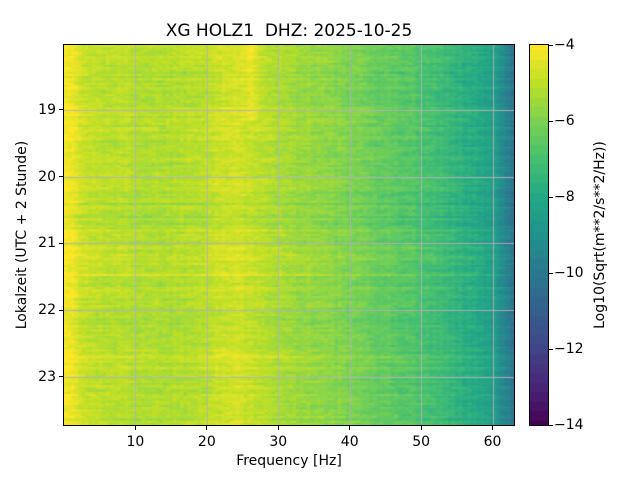  I want to click on x-tick-label: 10, so click(135, 442).